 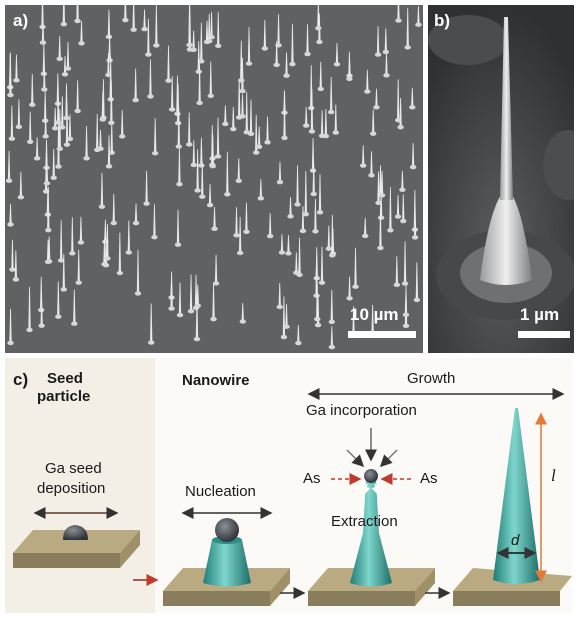 What do you see at coordinates (65, 378) in the screenshot?
I see `stage-seed-title-line1: Seed` at bounding box center [65, 378].